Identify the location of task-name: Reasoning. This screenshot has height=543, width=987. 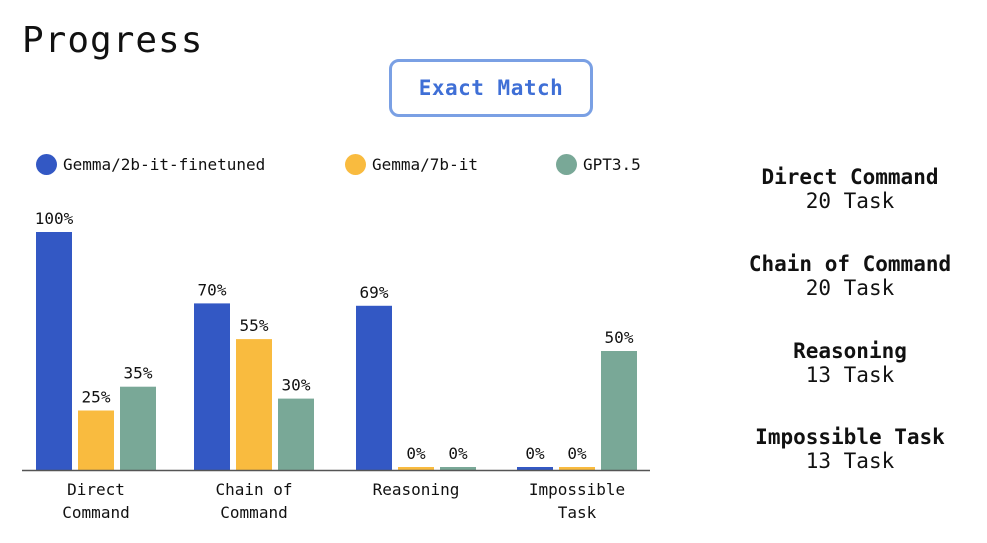
(850, 351).